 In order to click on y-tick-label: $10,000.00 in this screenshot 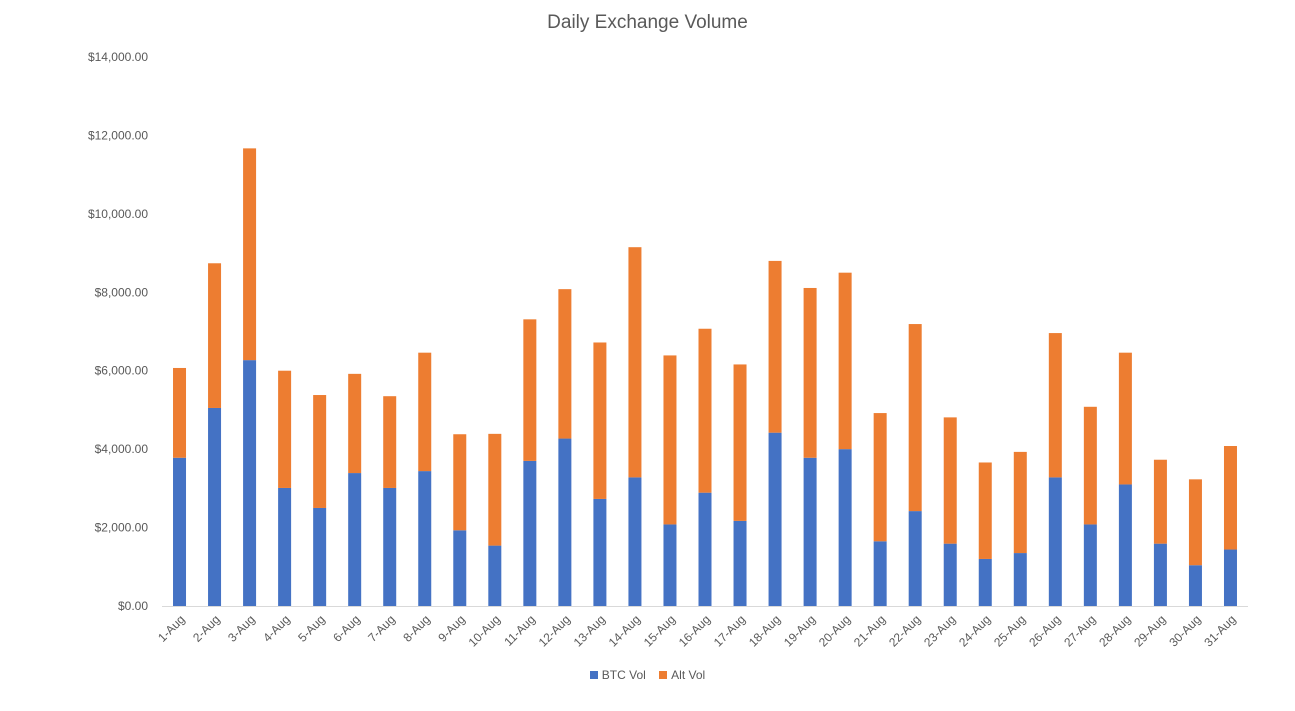, I will do `click(118, 214)`.